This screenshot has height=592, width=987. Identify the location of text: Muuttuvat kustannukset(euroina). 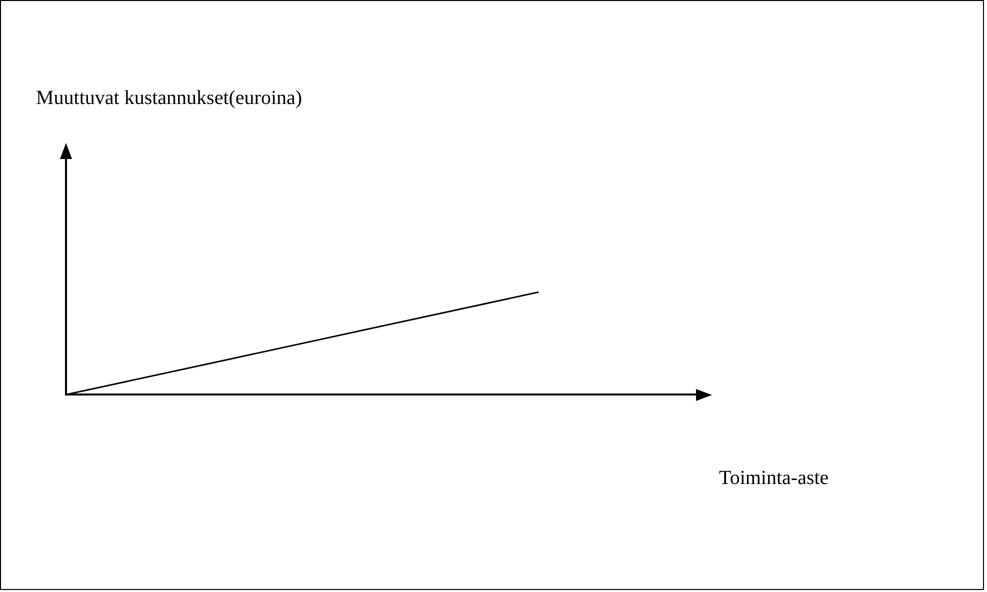
(169, 98).